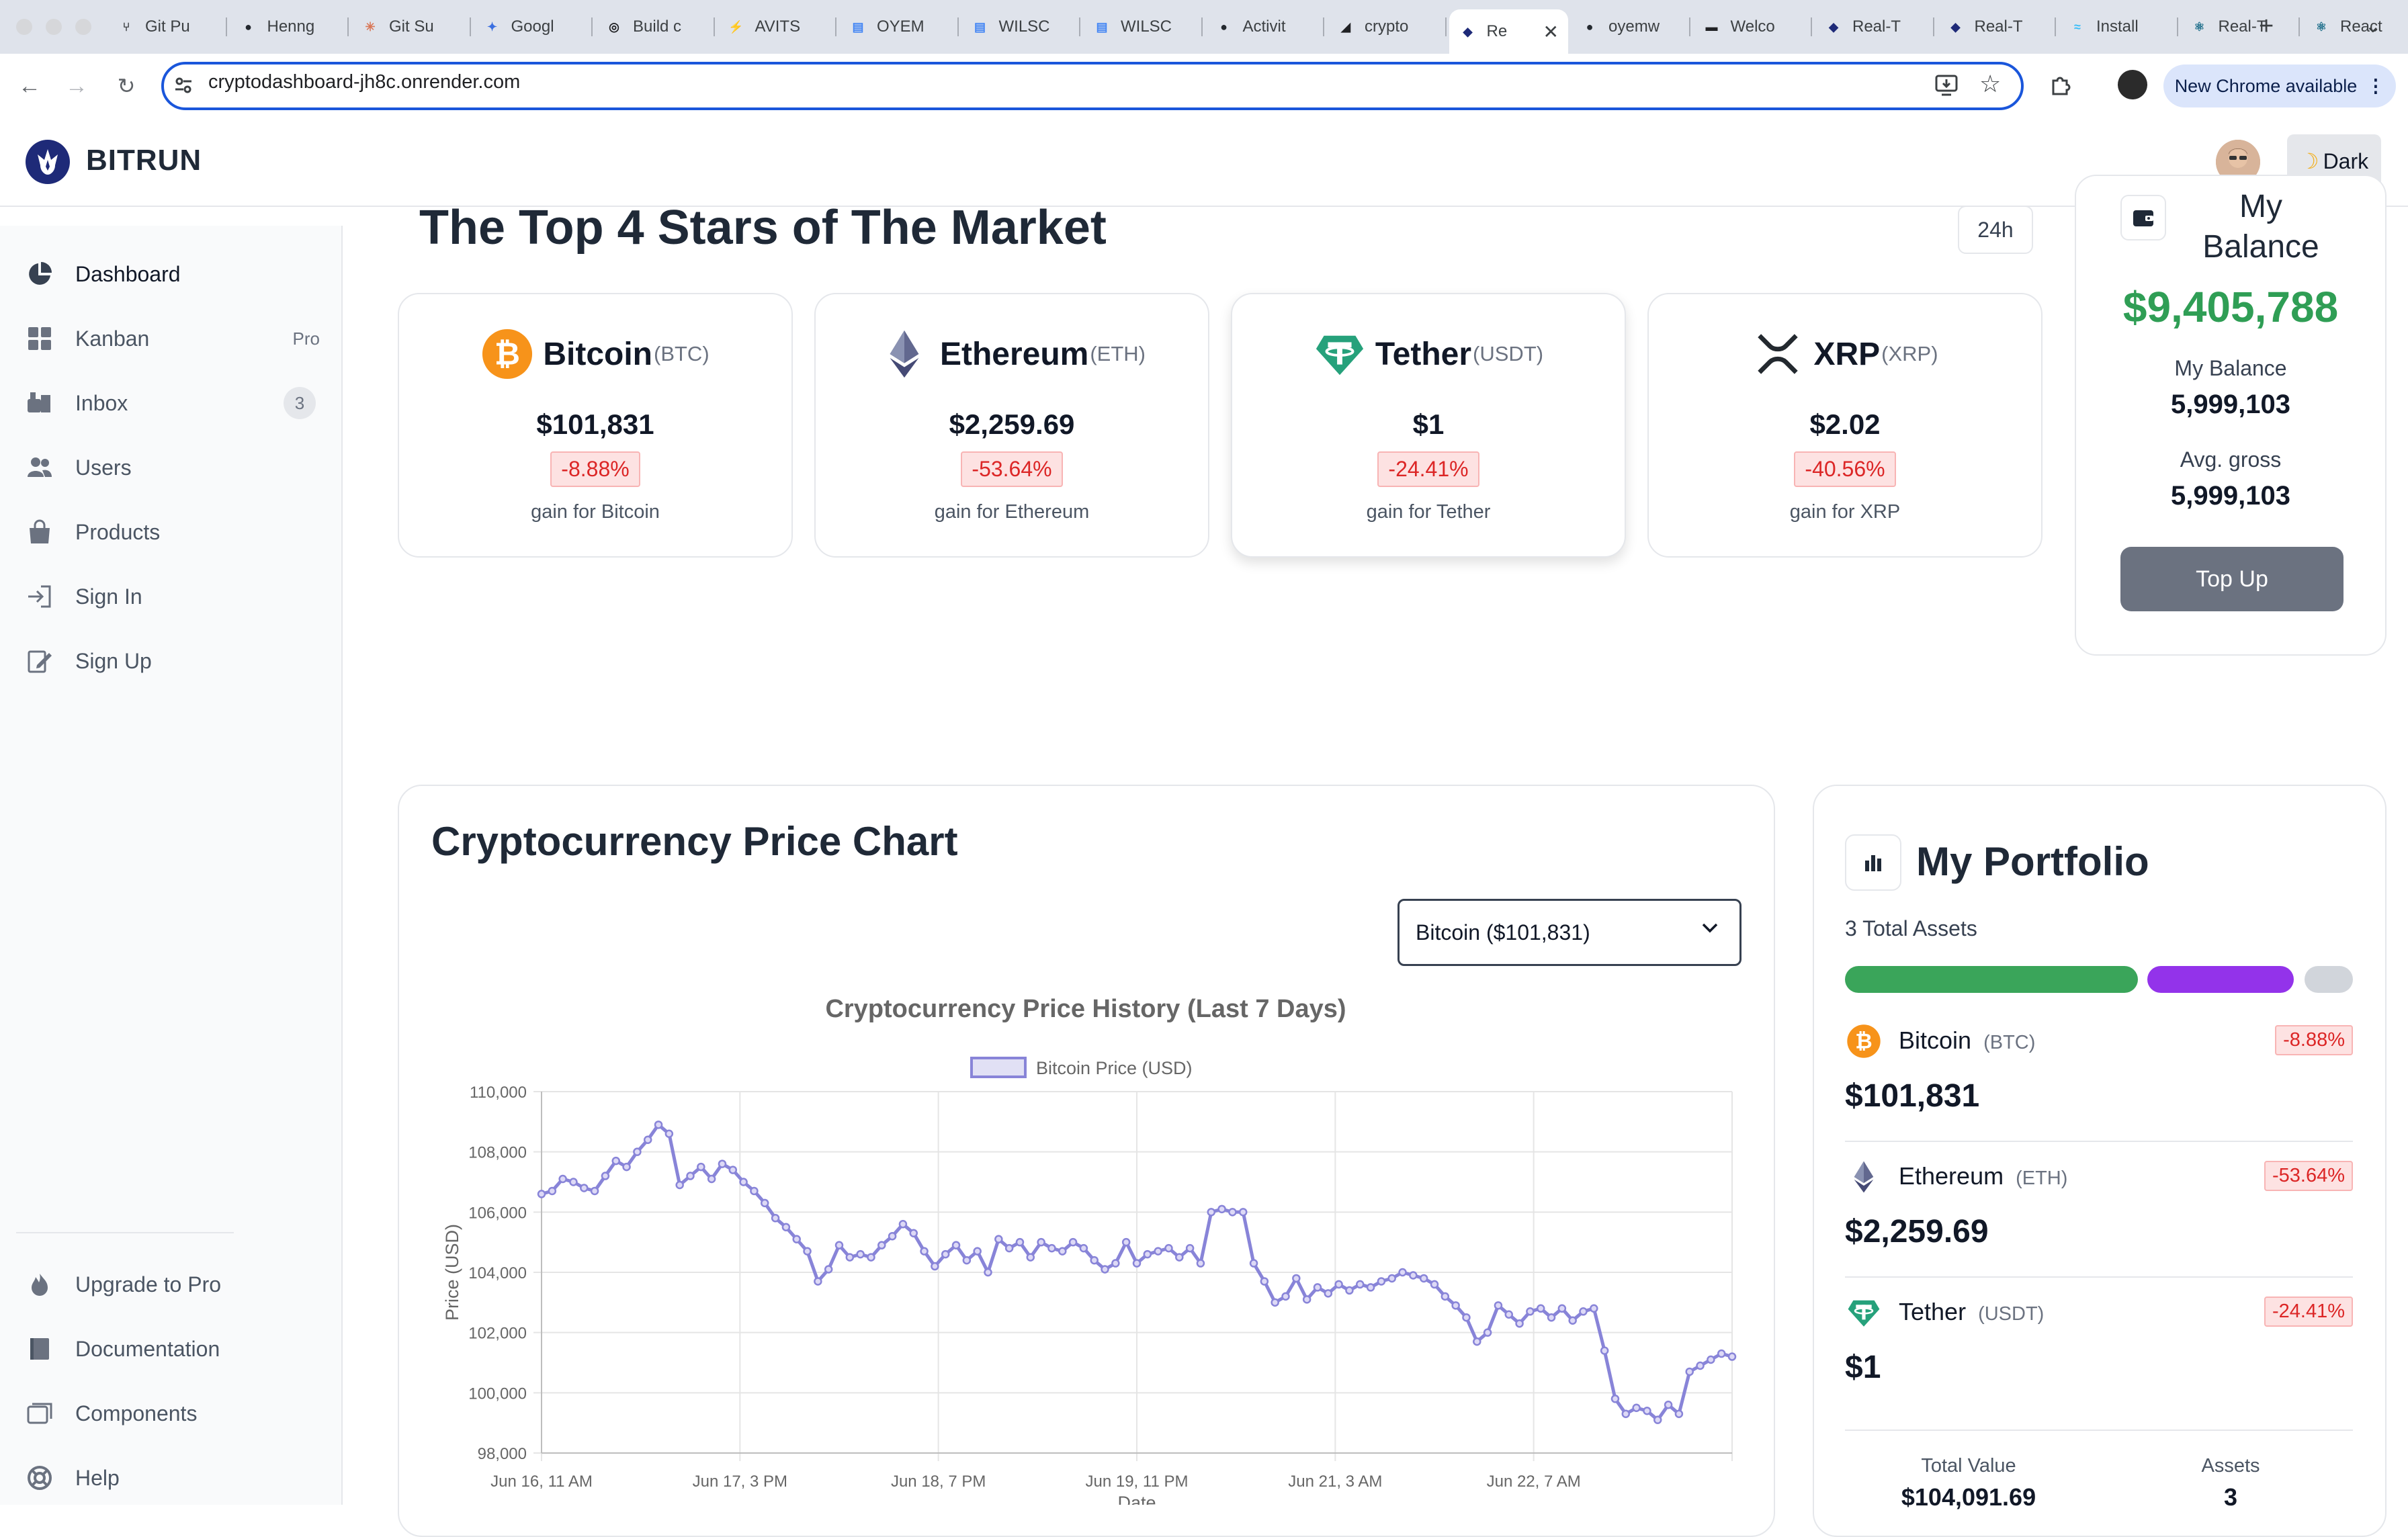 The width and height of the screenshot is (2408, 1537). What do you see at coordinates (1630, 26) in the screenshot?
I see `browser-tab: ● oyemw` at bounding box center [1630, 26].